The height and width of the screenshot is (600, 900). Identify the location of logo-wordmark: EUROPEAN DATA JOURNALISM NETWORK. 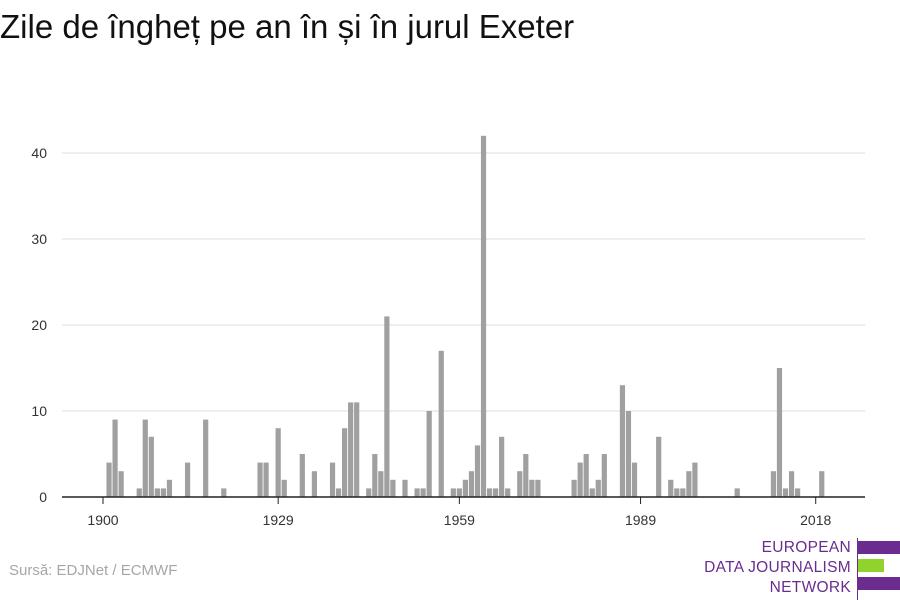
(777, 568).